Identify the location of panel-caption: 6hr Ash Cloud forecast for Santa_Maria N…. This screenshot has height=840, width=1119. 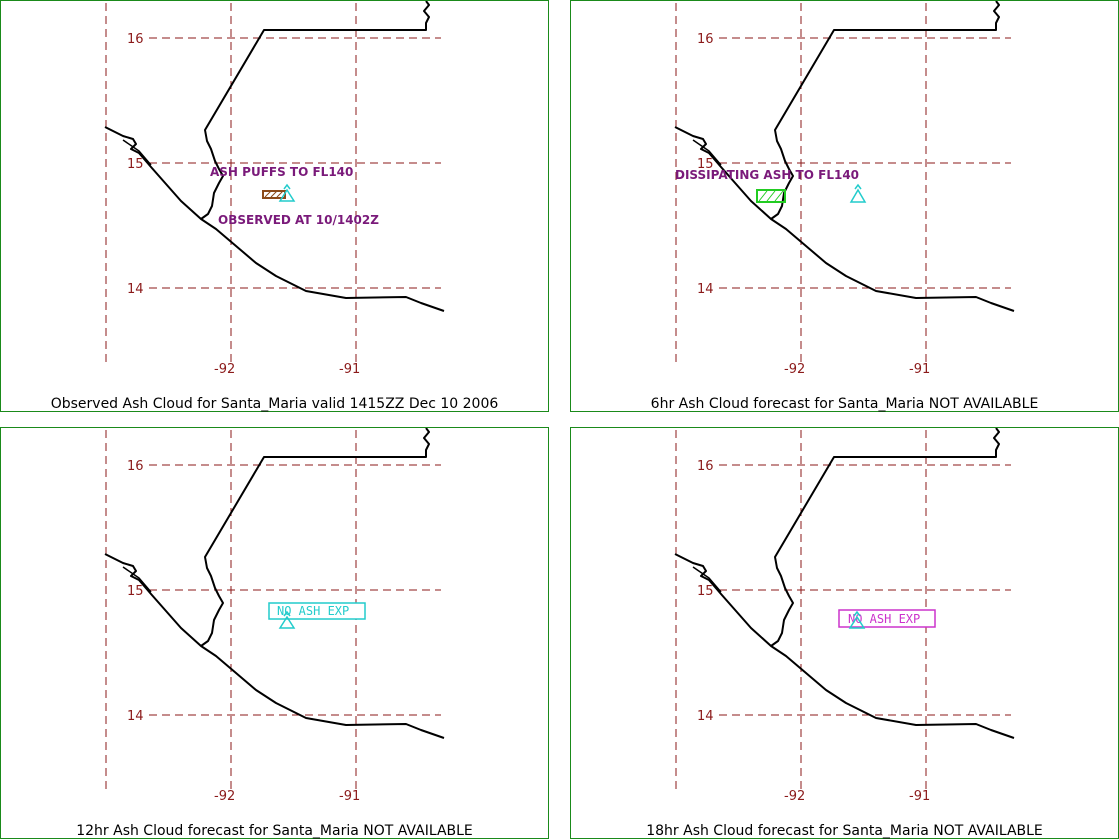
(844, 404).